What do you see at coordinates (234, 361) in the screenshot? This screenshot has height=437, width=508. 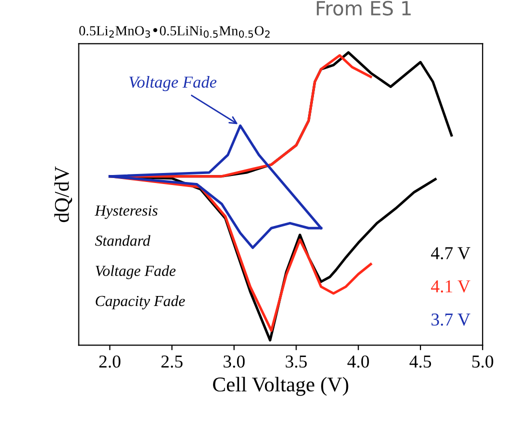 I see `x-tick-label: 3.0` at bounding box center [234, 361].